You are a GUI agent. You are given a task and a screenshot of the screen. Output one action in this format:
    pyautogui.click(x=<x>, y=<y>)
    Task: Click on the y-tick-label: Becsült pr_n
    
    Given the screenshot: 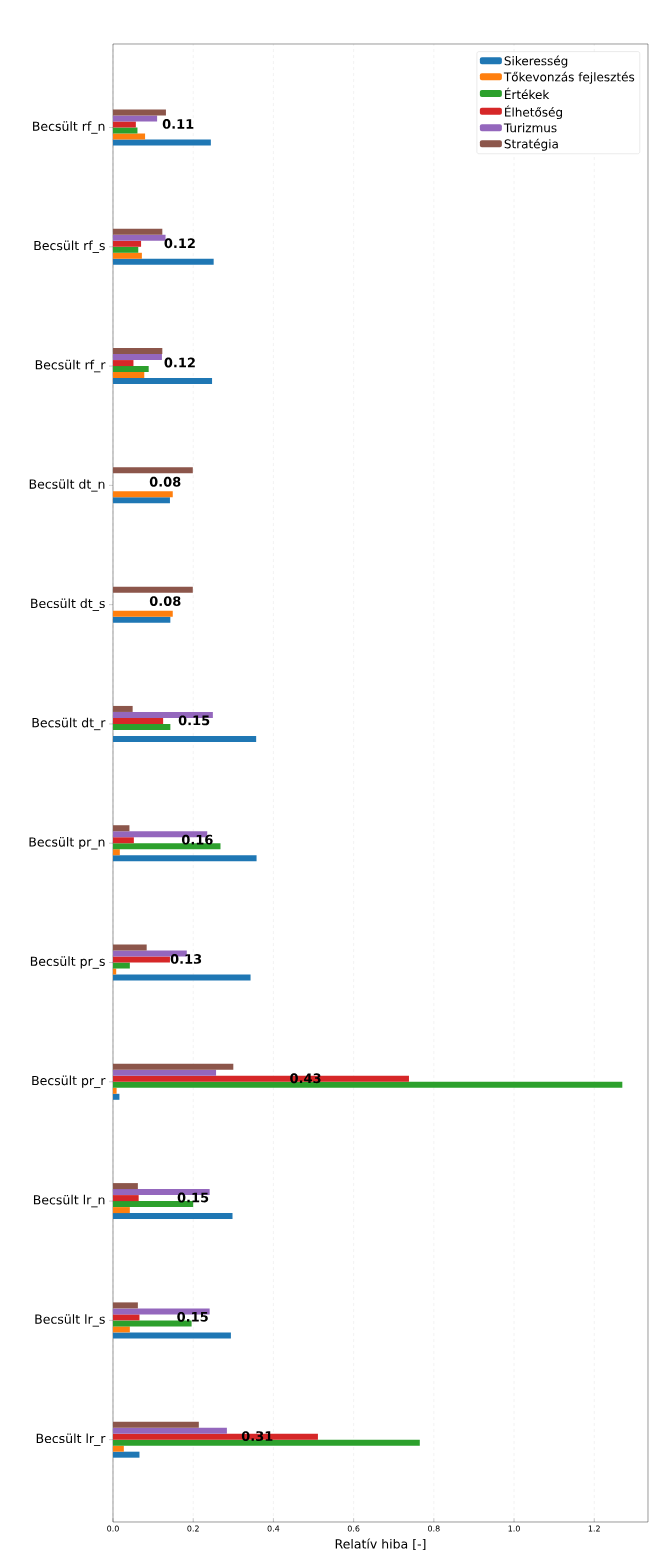 What is the action you would take?
    pyautogui.click(x=67, y=843)
    